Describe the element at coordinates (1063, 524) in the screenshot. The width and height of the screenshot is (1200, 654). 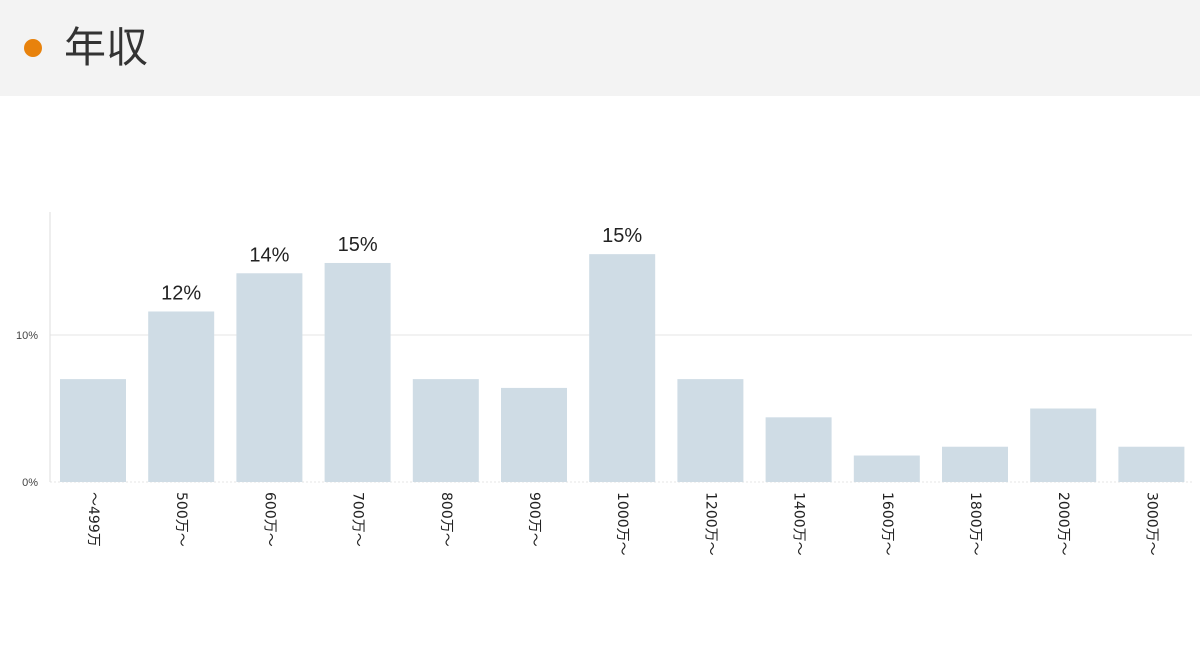
I see `x-tick-label: 2000万～` at that location.